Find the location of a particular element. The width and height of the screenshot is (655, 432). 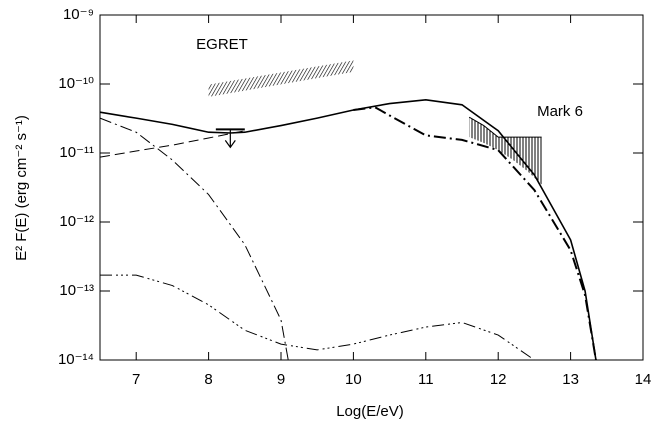

mark6-top is located at coordinates (505, 127).